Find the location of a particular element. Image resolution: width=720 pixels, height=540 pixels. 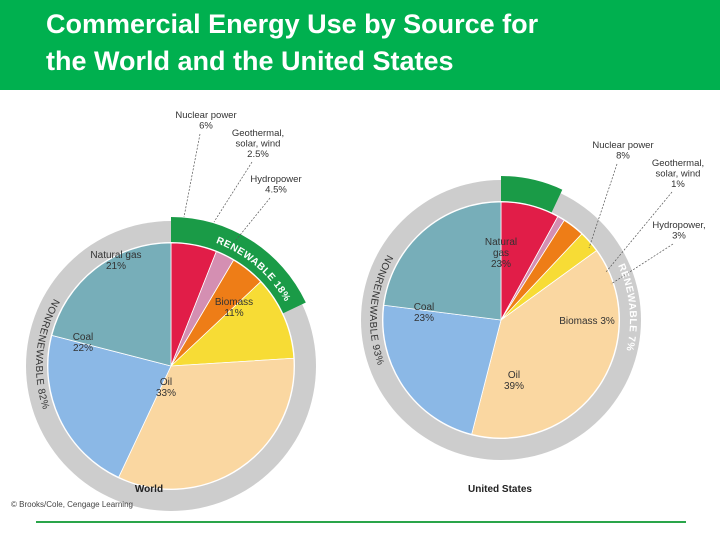

us-leader-geothermal-solar-wind is located at coordinates (639, 232).